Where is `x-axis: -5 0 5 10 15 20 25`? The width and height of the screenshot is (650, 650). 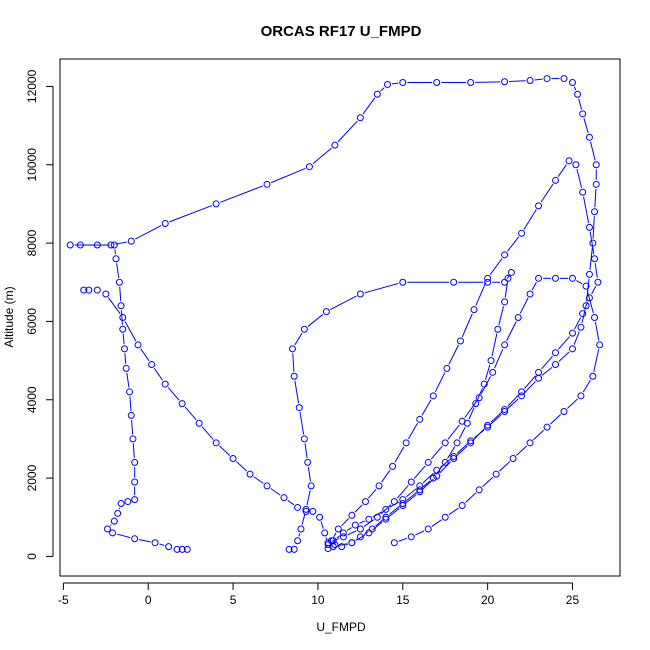
x-axis: -5 0 5 10 15 20 25 is located at coordinates (318, 594).